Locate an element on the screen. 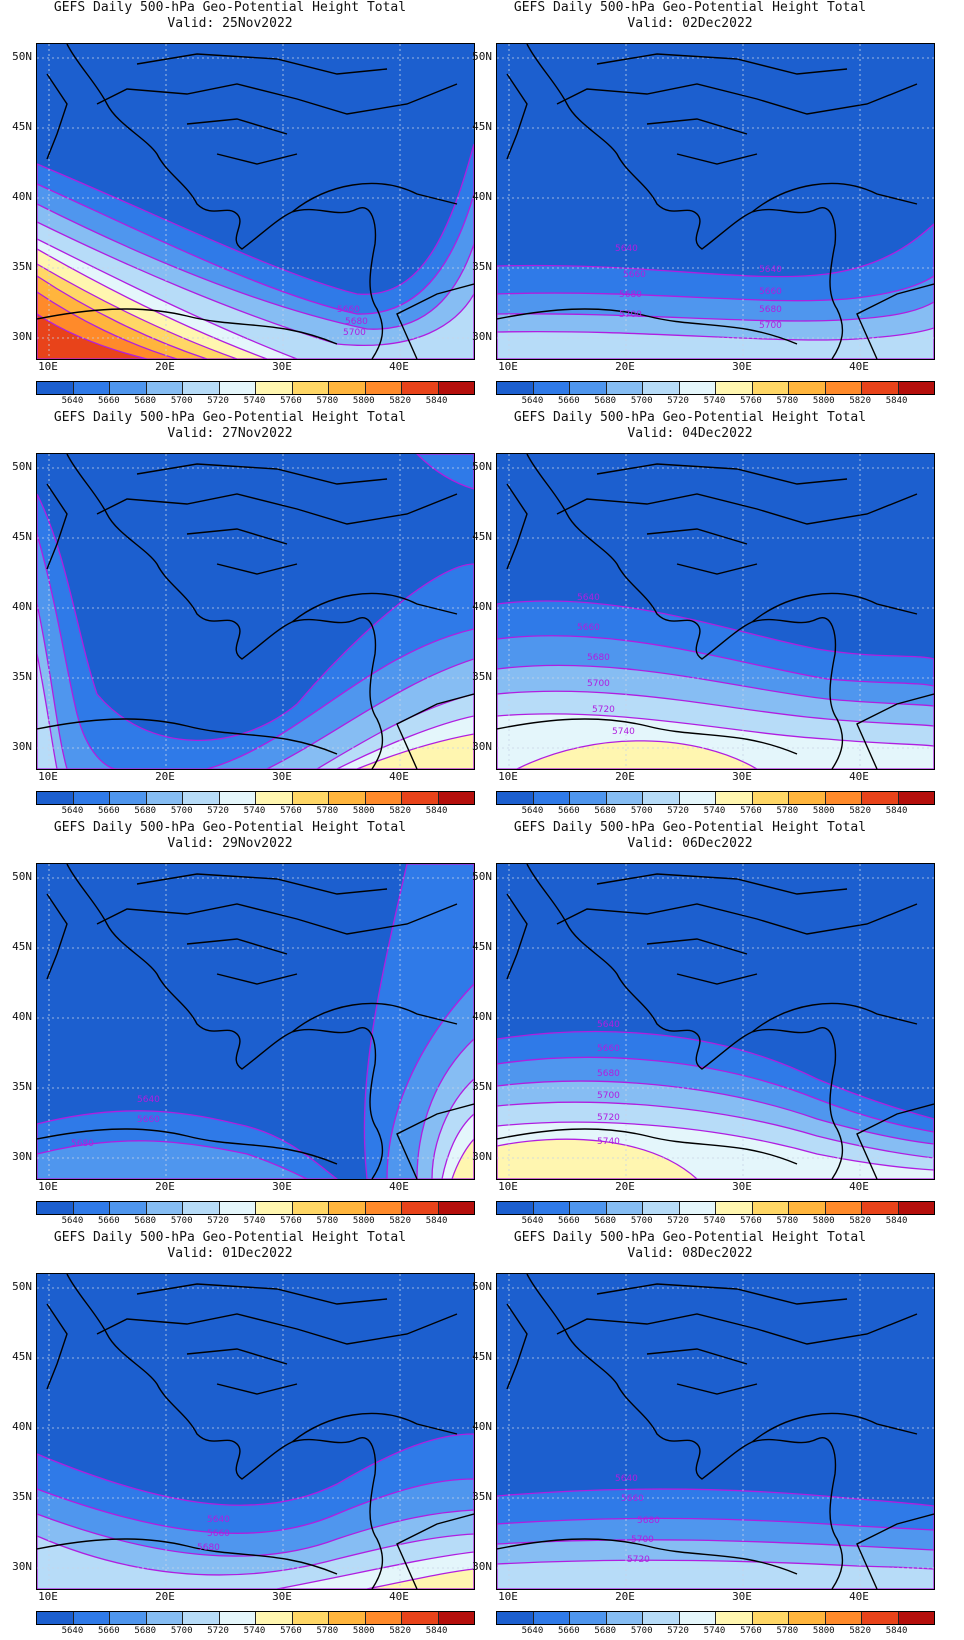 Image resolution: width=964 pixels, height=1640 pixels. latitude-label: 50N is located at coordinates (22, 466).